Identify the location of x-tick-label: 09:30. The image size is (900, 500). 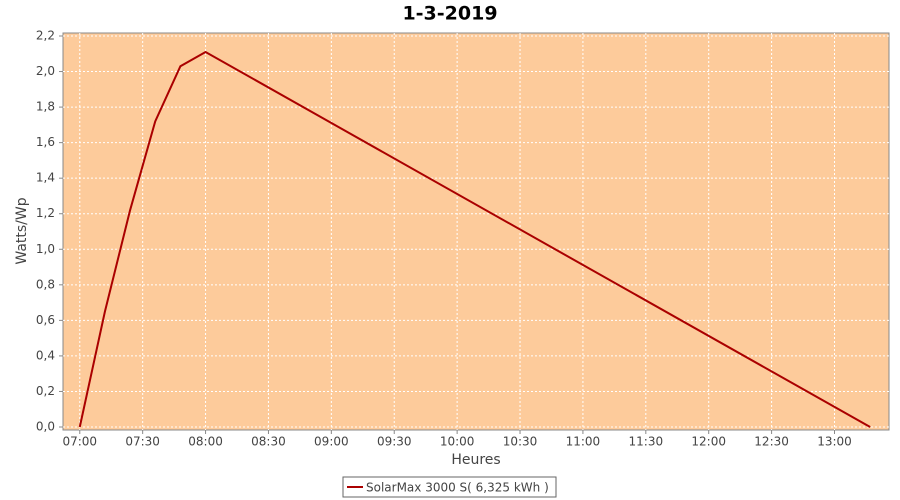
(394, 442).